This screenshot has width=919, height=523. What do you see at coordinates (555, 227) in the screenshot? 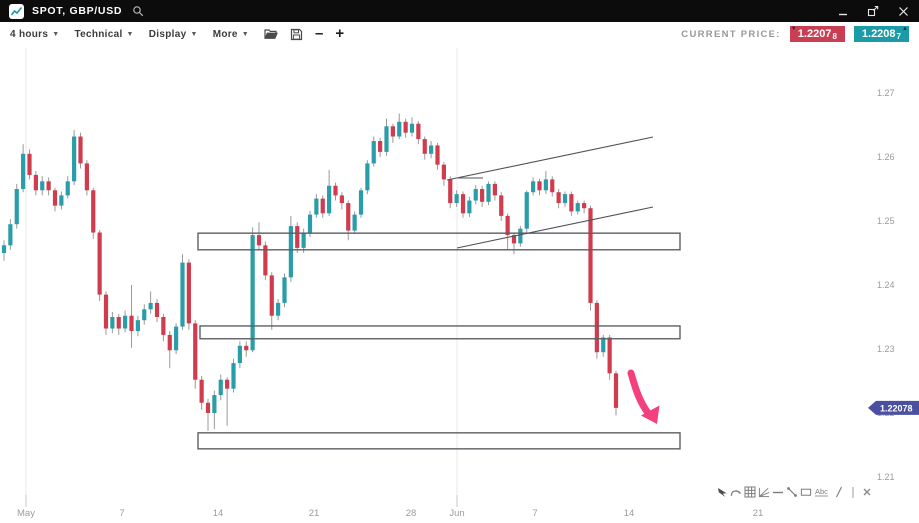
I see `wedge-lower` at bounding box center [555, 227].